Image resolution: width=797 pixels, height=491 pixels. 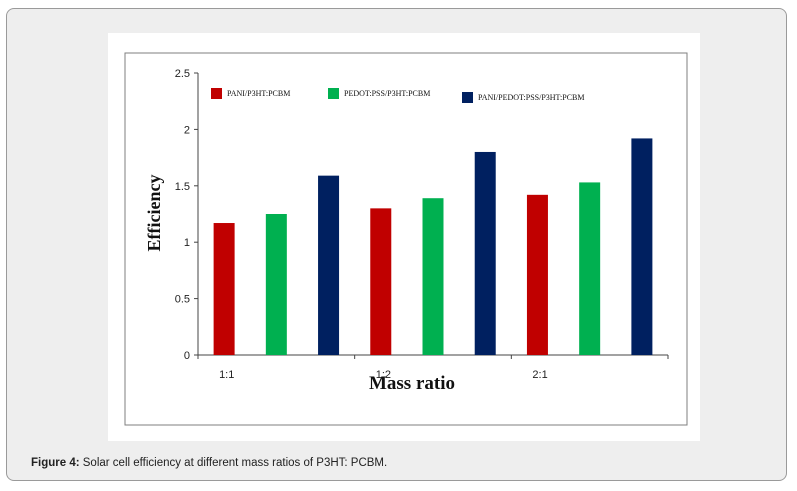 What do you see at coordinates (182, 74) in the screenshot?
I see `y-tick-label: 2.5` at bounding box center [182, 74].